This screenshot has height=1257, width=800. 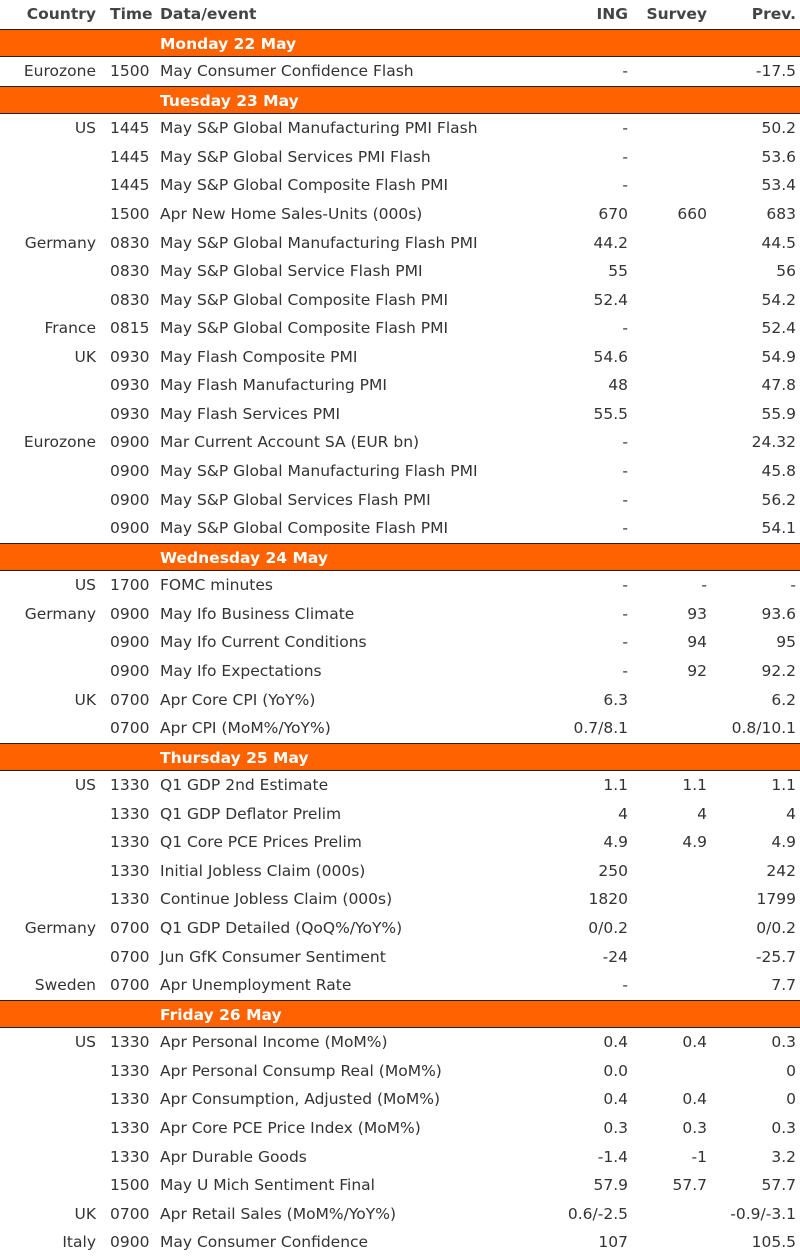 What do you see at coordinates (763, 1213) in the screenshot?
I see `cell-prev: -0.9/-3.1` at bounding box center [763, 1213].